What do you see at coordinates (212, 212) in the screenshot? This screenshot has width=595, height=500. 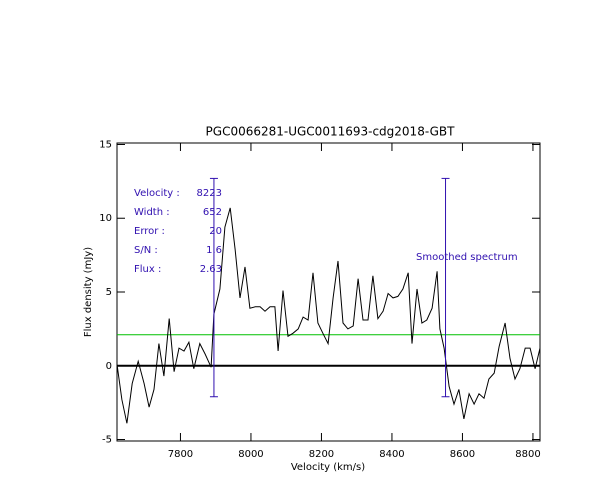 I see `stat-value: 652` at bounding box center [212, 212].